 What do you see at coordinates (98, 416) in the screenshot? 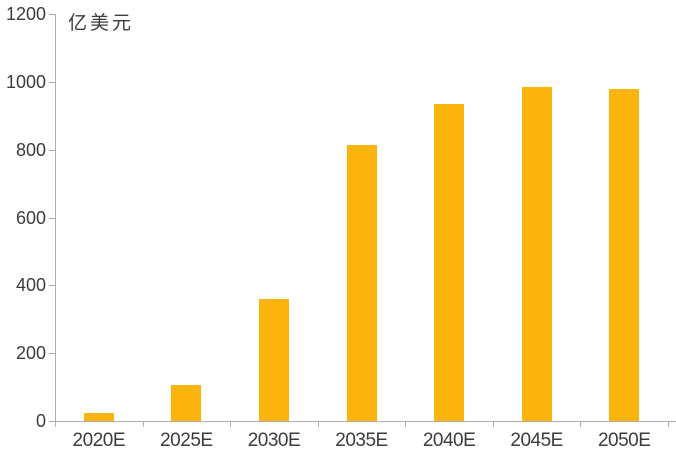
I see `bar-2020e` at bounding box center [98, 416].